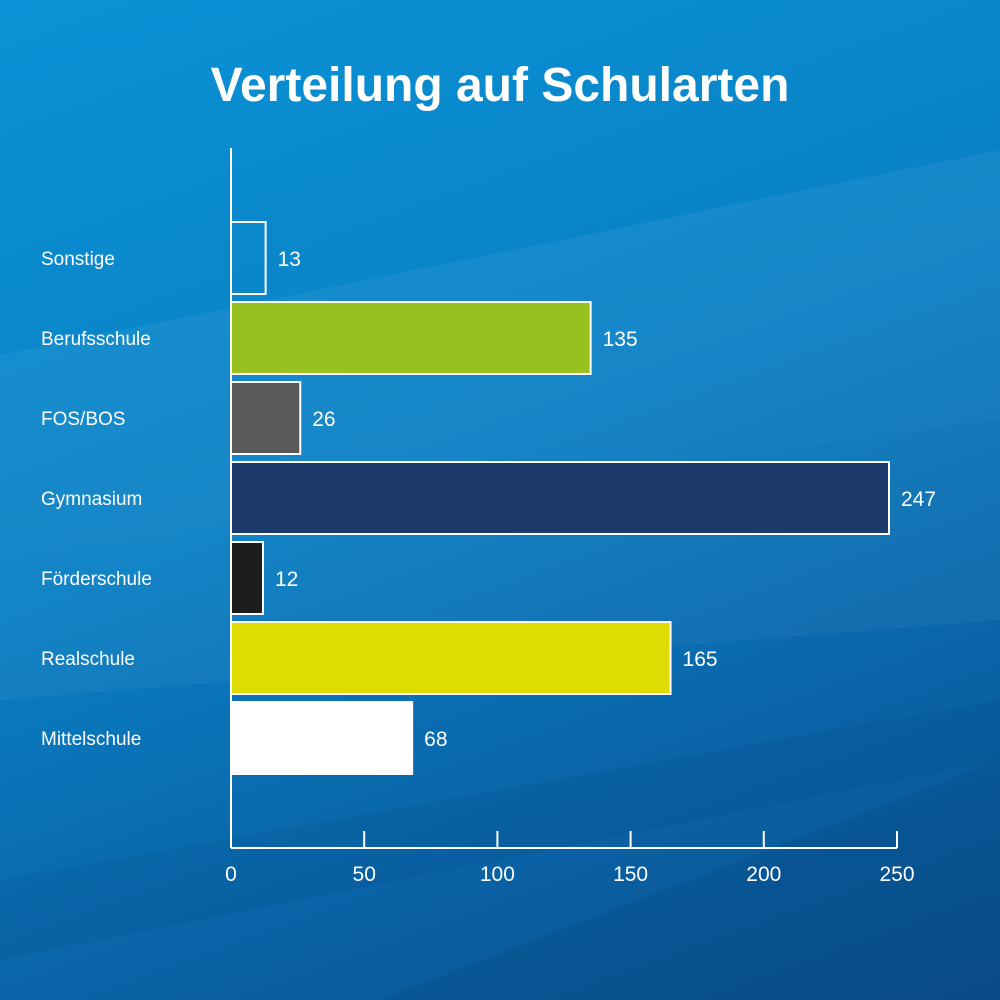  Describe the element at coordinates (289, 259) in the screenshot. I see `data-label: 13` at that location.